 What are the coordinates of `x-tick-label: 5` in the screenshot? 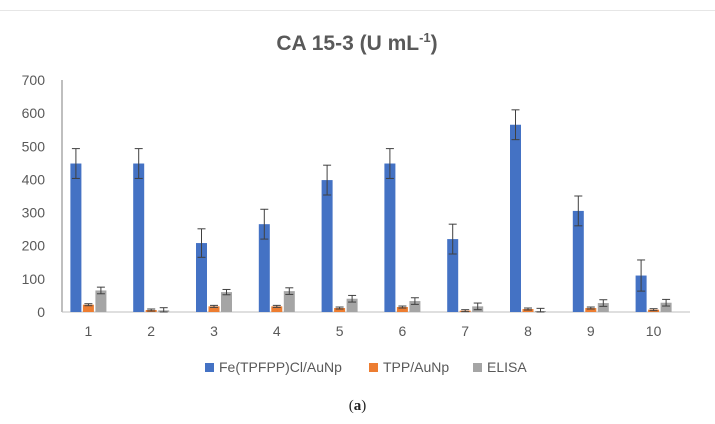 It's located at (340, 331).